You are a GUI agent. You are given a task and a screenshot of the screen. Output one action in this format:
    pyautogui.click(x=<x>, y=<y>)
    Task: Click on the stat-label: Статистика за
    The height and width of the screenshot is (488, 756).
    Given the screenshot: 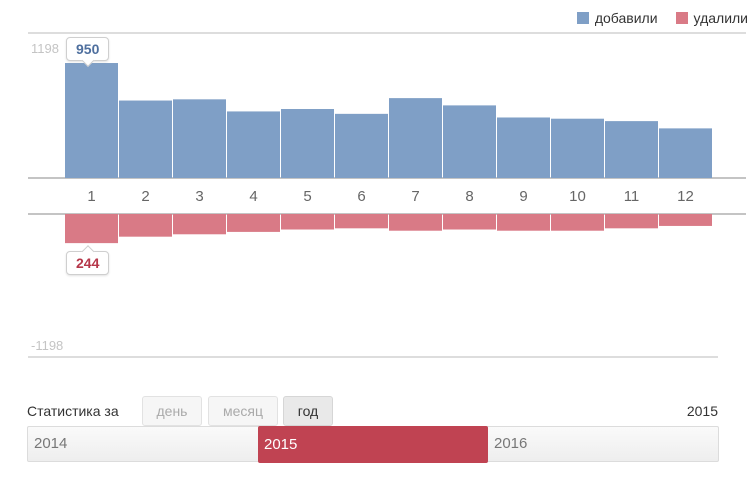 What is the action you would take?
    pyautogui.click(x=73, y=411)
    